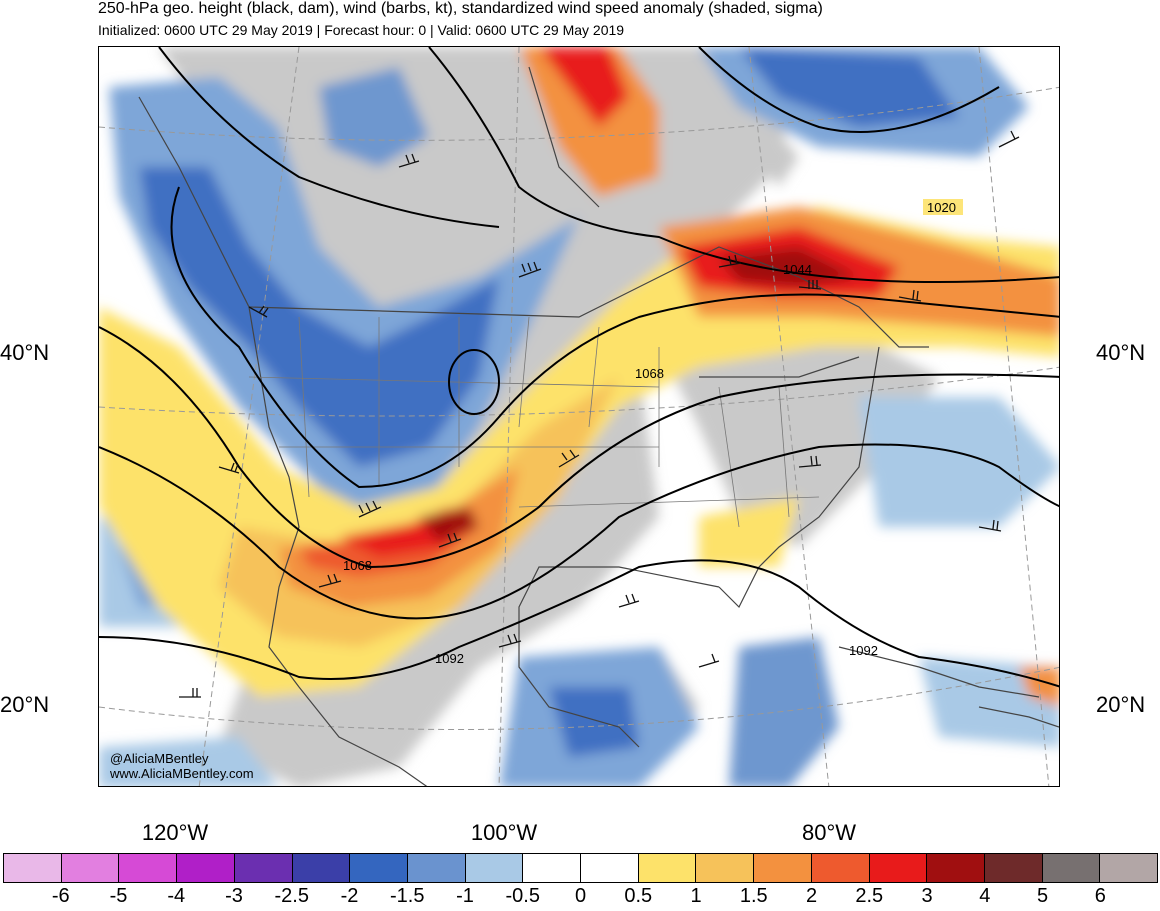 The image size is (1160, 911). Describe the element at coordinates (829, 832) in the screenshot. I see `lon-label-80w: 80°W` at that location.